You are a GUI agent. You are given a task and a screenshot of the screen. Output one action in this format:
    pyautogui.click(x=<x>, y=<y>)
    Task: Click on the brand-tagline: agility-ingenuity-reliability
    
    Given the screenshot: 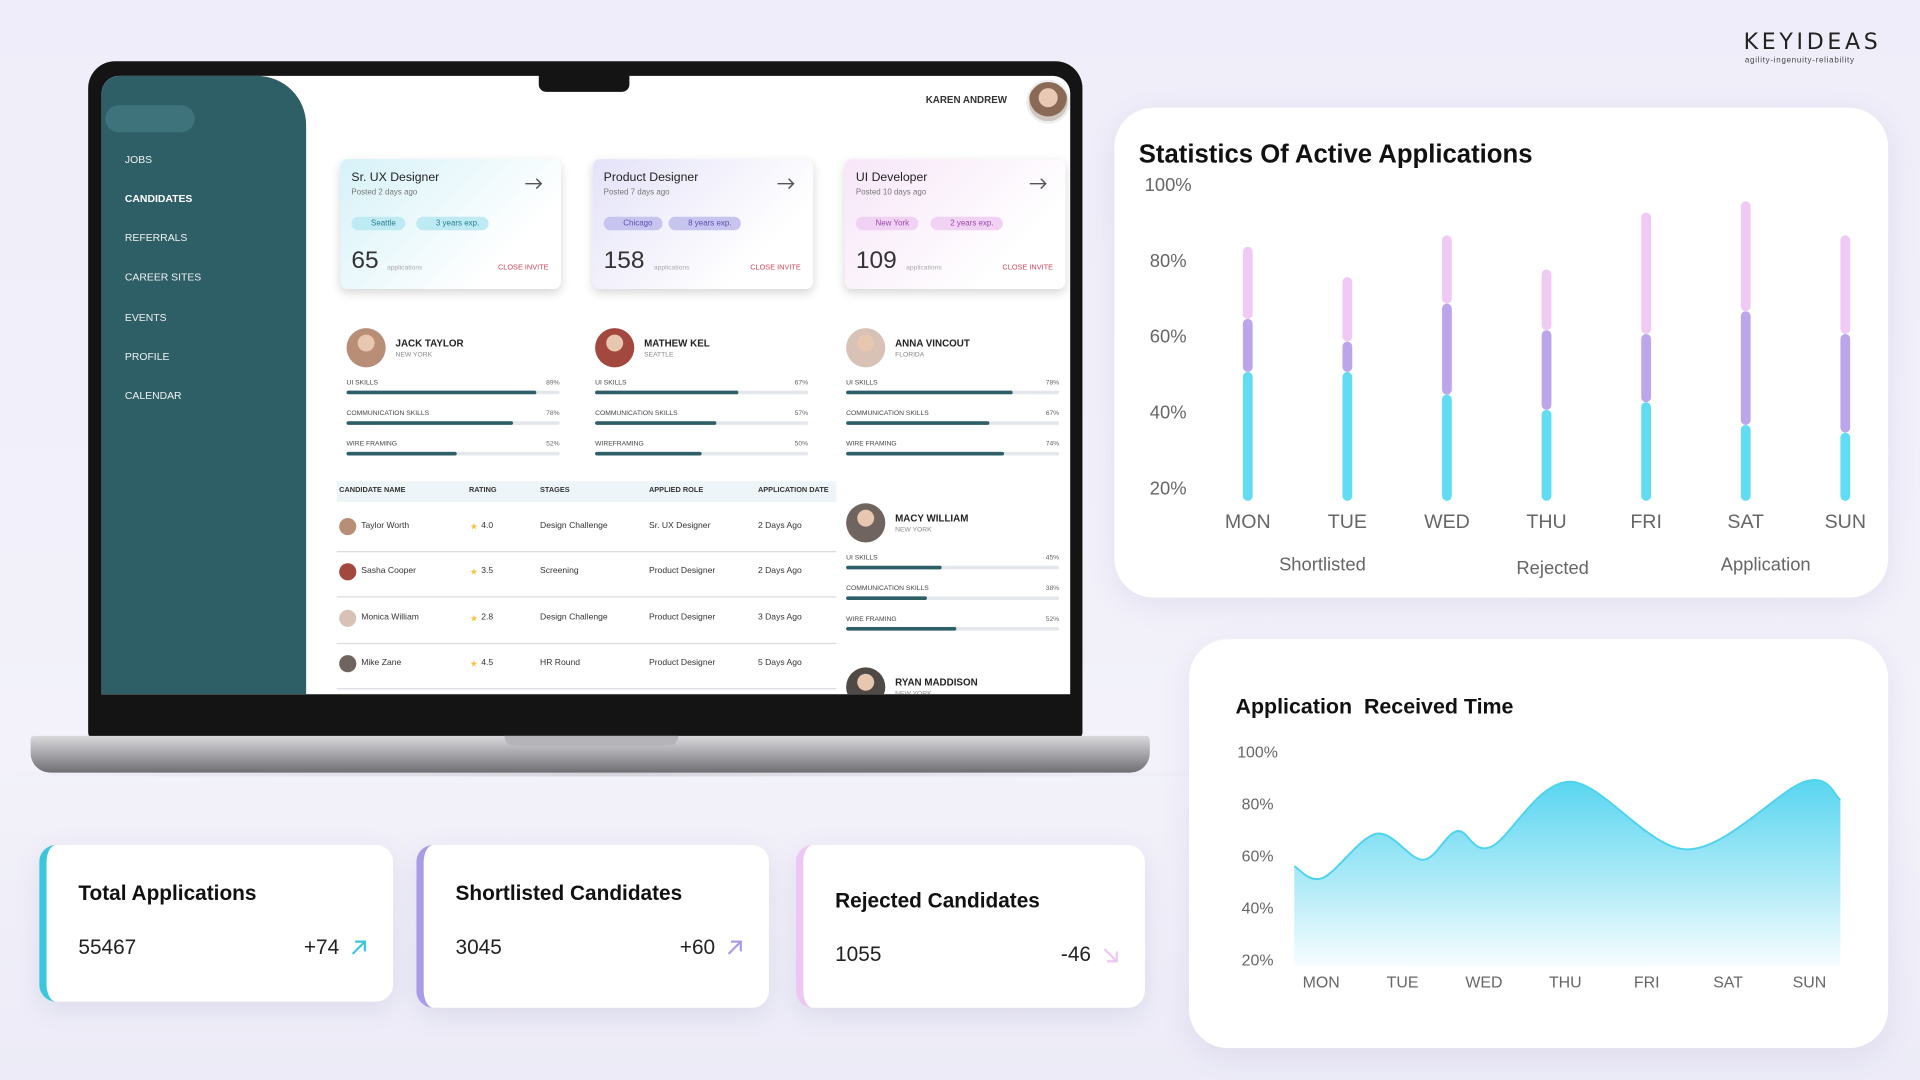 What is the action you would take?
    pyautogui.click(x=1799, y=60)
    